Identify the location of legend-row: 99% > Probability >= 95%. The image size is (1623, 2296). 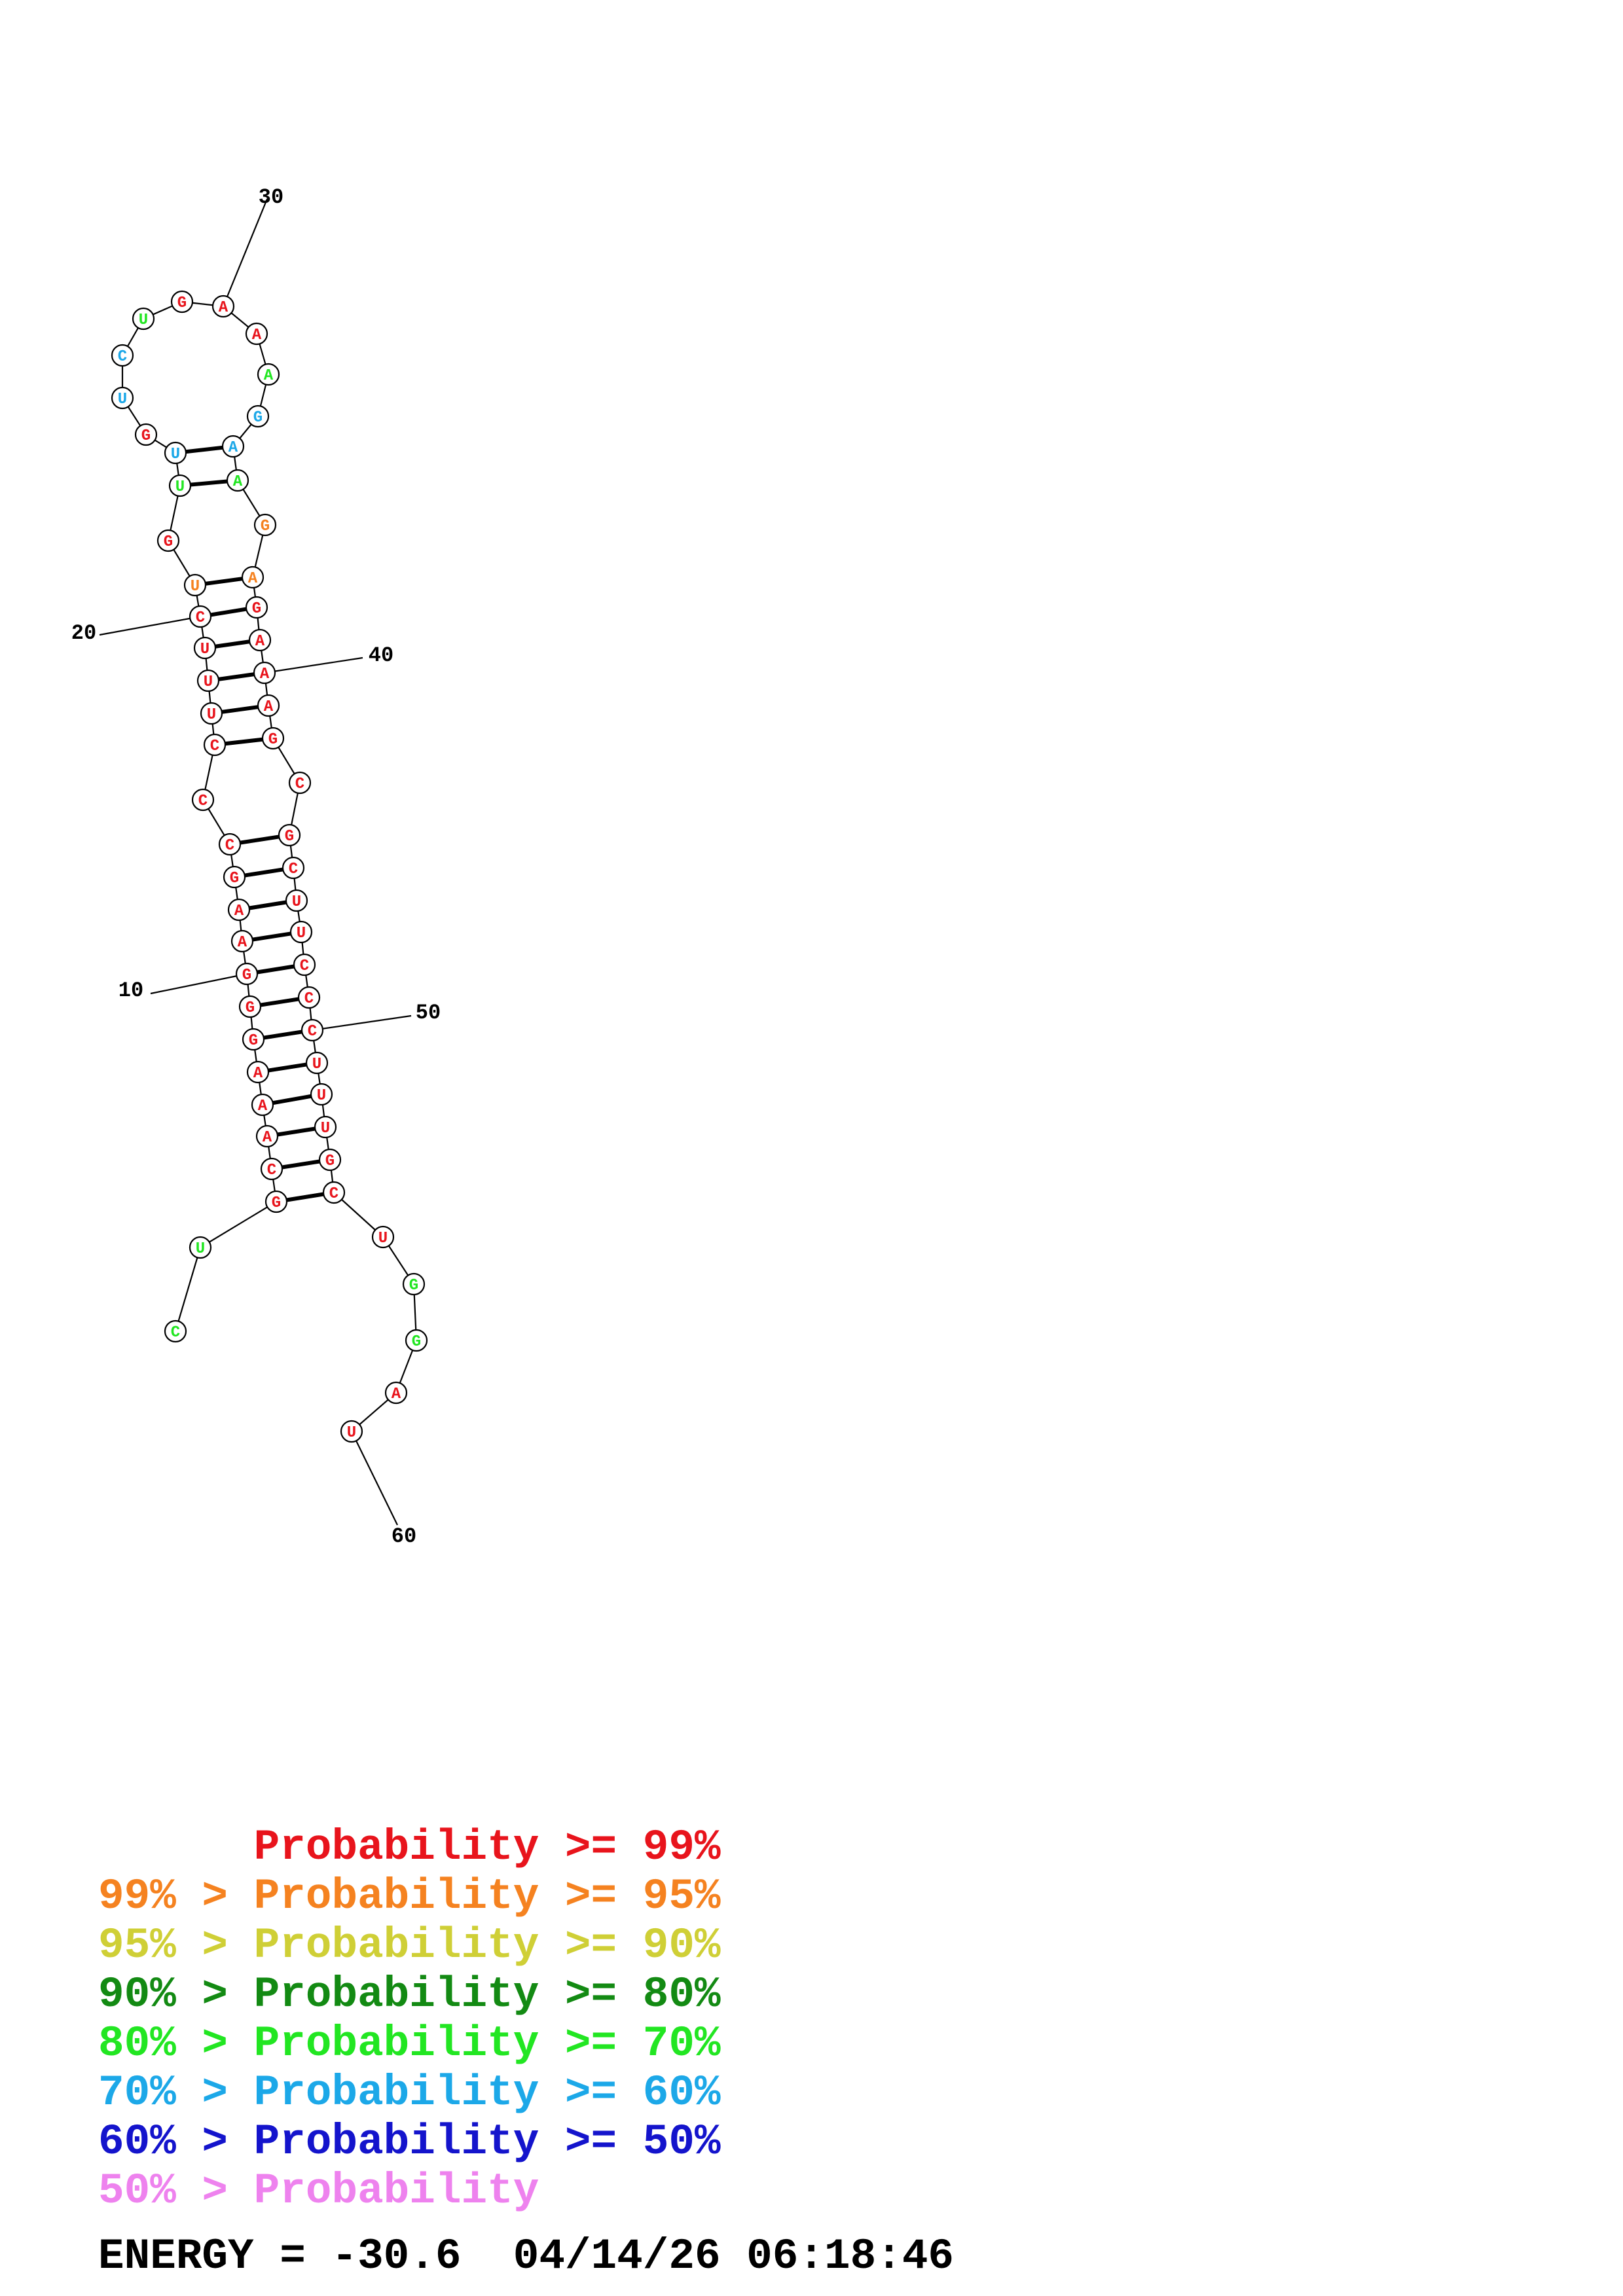
(409, 1896).